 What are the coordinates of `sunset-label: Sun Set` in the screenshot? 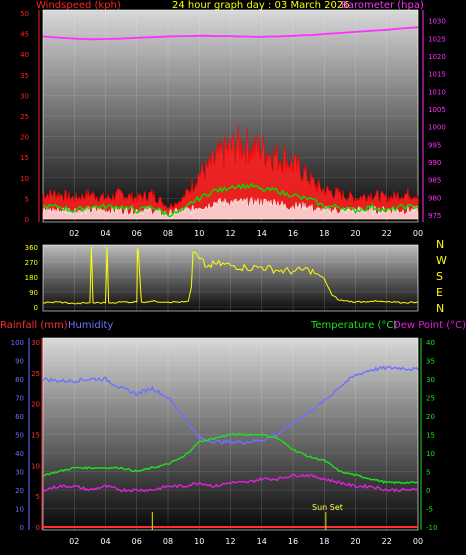 It's located at (327, 507).